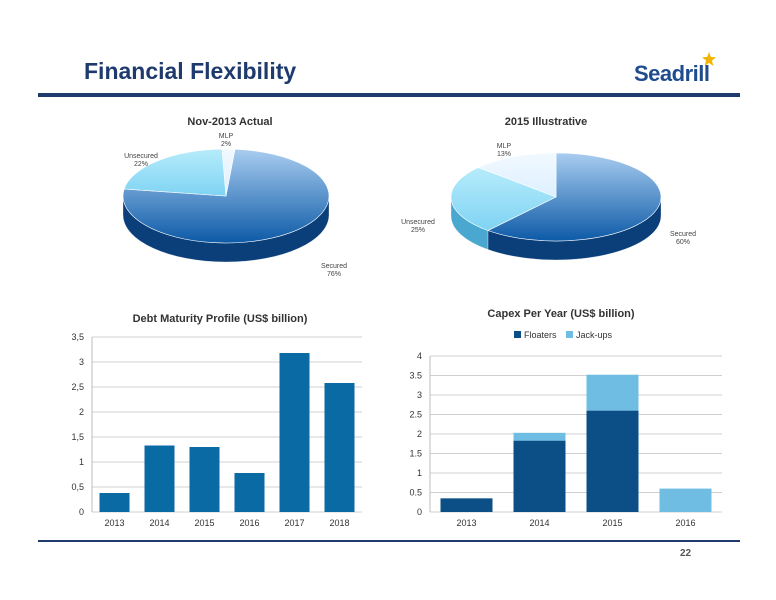 Image resolution: width=776 pixels, height=600 pixels. Describe the element at coordinates (230, 122) in the screenshot. I see `pie1-title: Nov-2013 Actual` at that location.